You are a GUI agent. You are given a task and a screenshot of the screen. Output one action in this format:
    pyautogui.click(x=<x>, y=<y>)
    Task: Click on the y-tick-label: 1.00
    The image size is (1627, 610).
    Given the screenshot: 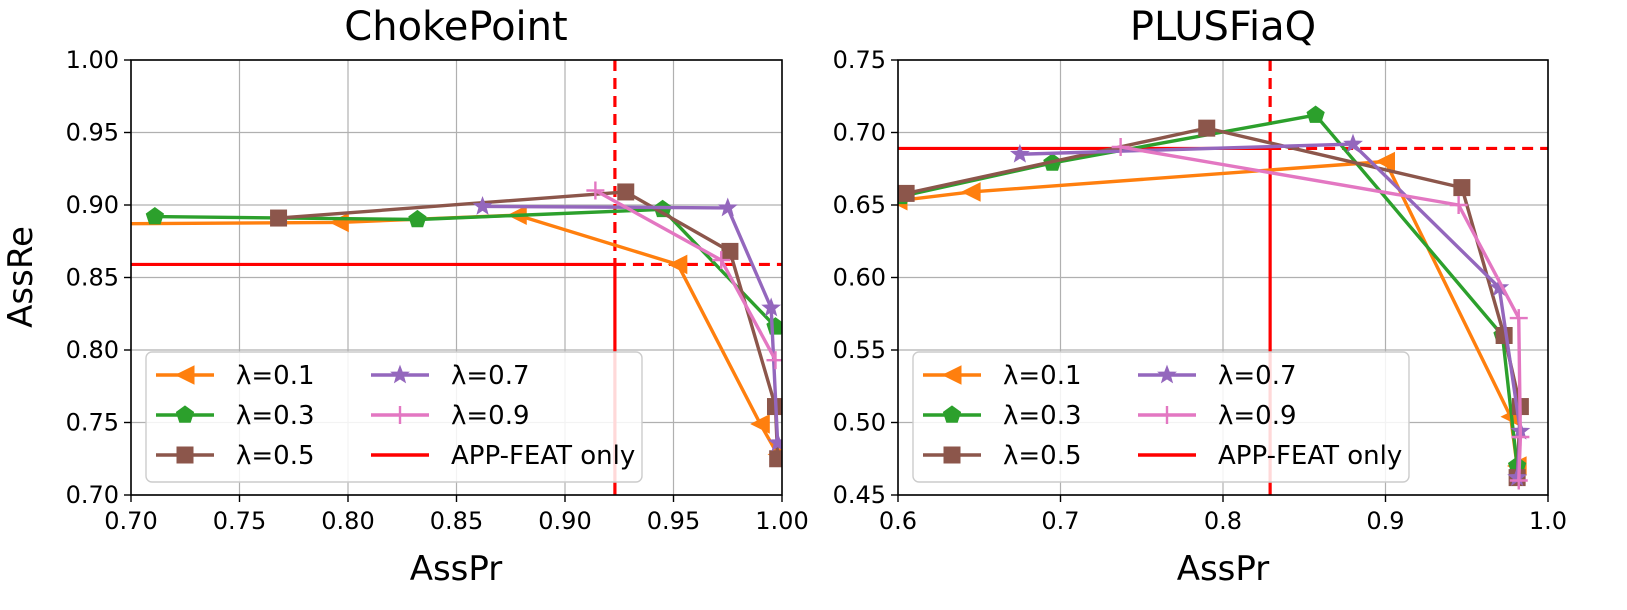 What is the action you would take?
    pyautogui.click(x=92, y=60)
    